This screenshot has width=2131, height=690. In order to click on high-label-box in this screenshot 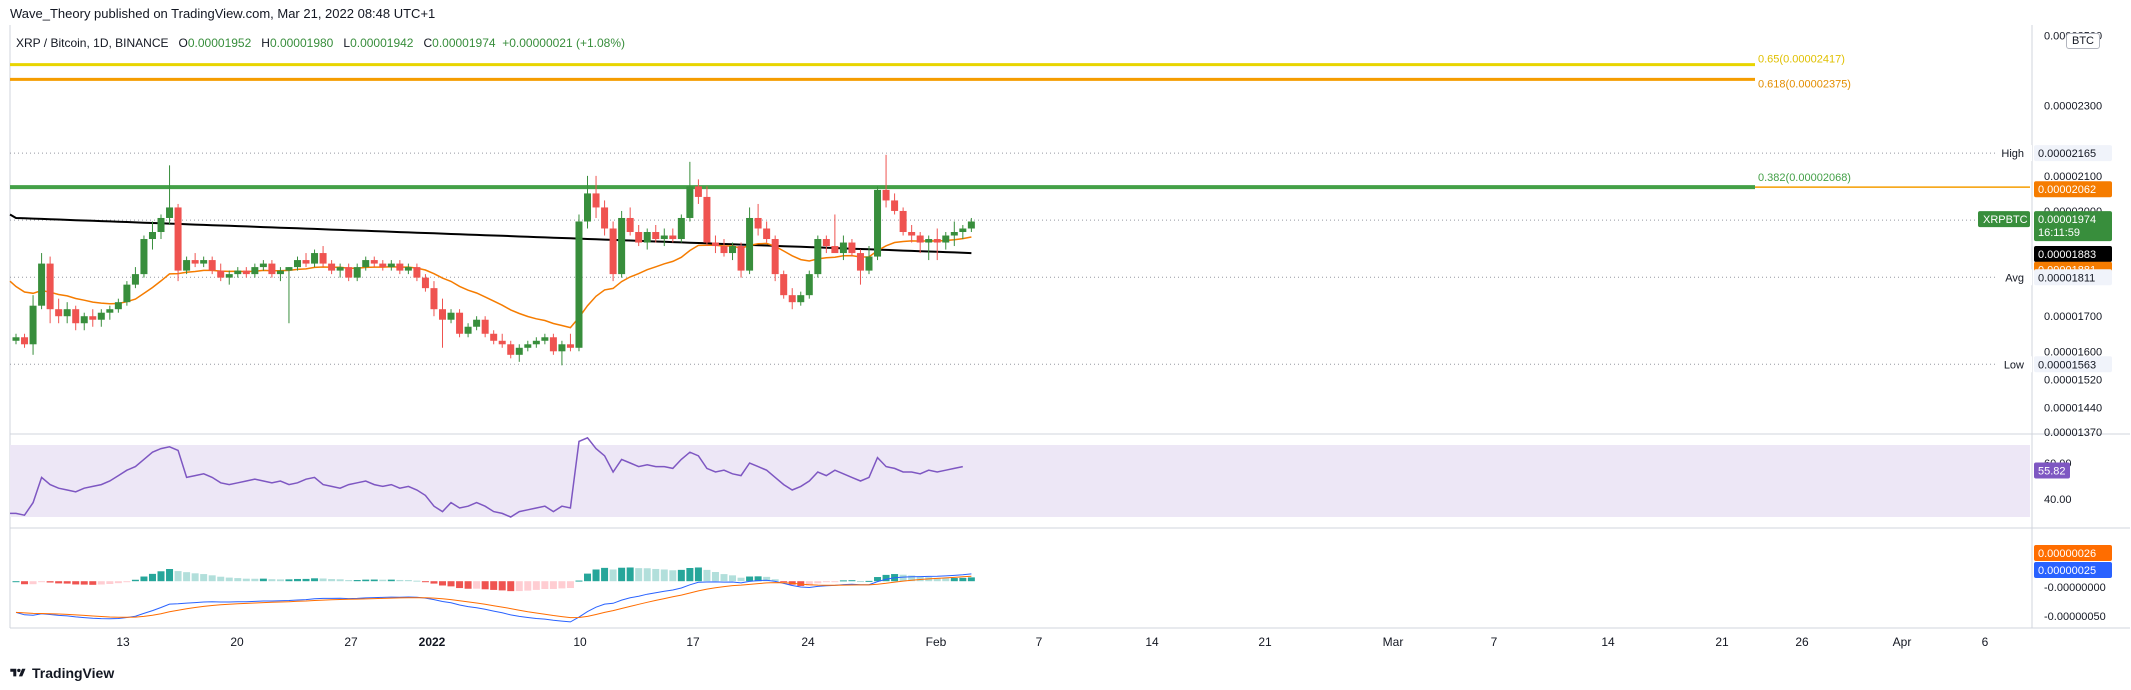, I will do `click(2015, 153)`.